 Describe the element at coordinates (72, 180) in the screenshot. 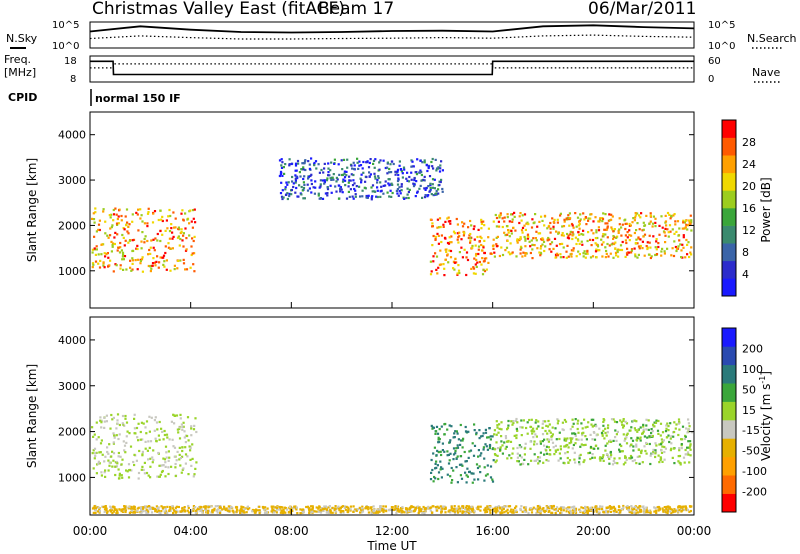

I see `power-ytick-label: 3000` at that location.